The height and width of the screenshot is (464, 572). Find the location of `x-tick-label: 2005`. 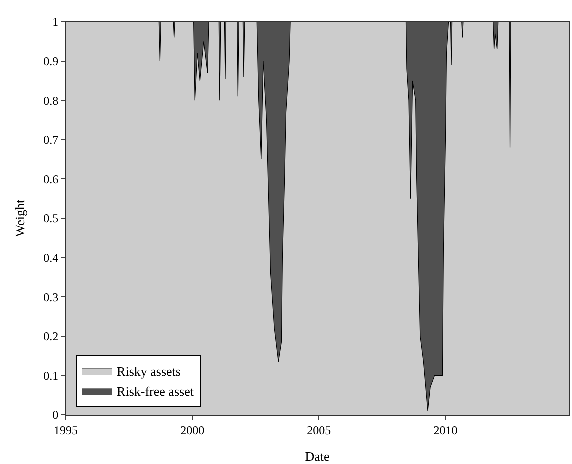

x-tick-label: 2005 is located at coordinates (319, 430).